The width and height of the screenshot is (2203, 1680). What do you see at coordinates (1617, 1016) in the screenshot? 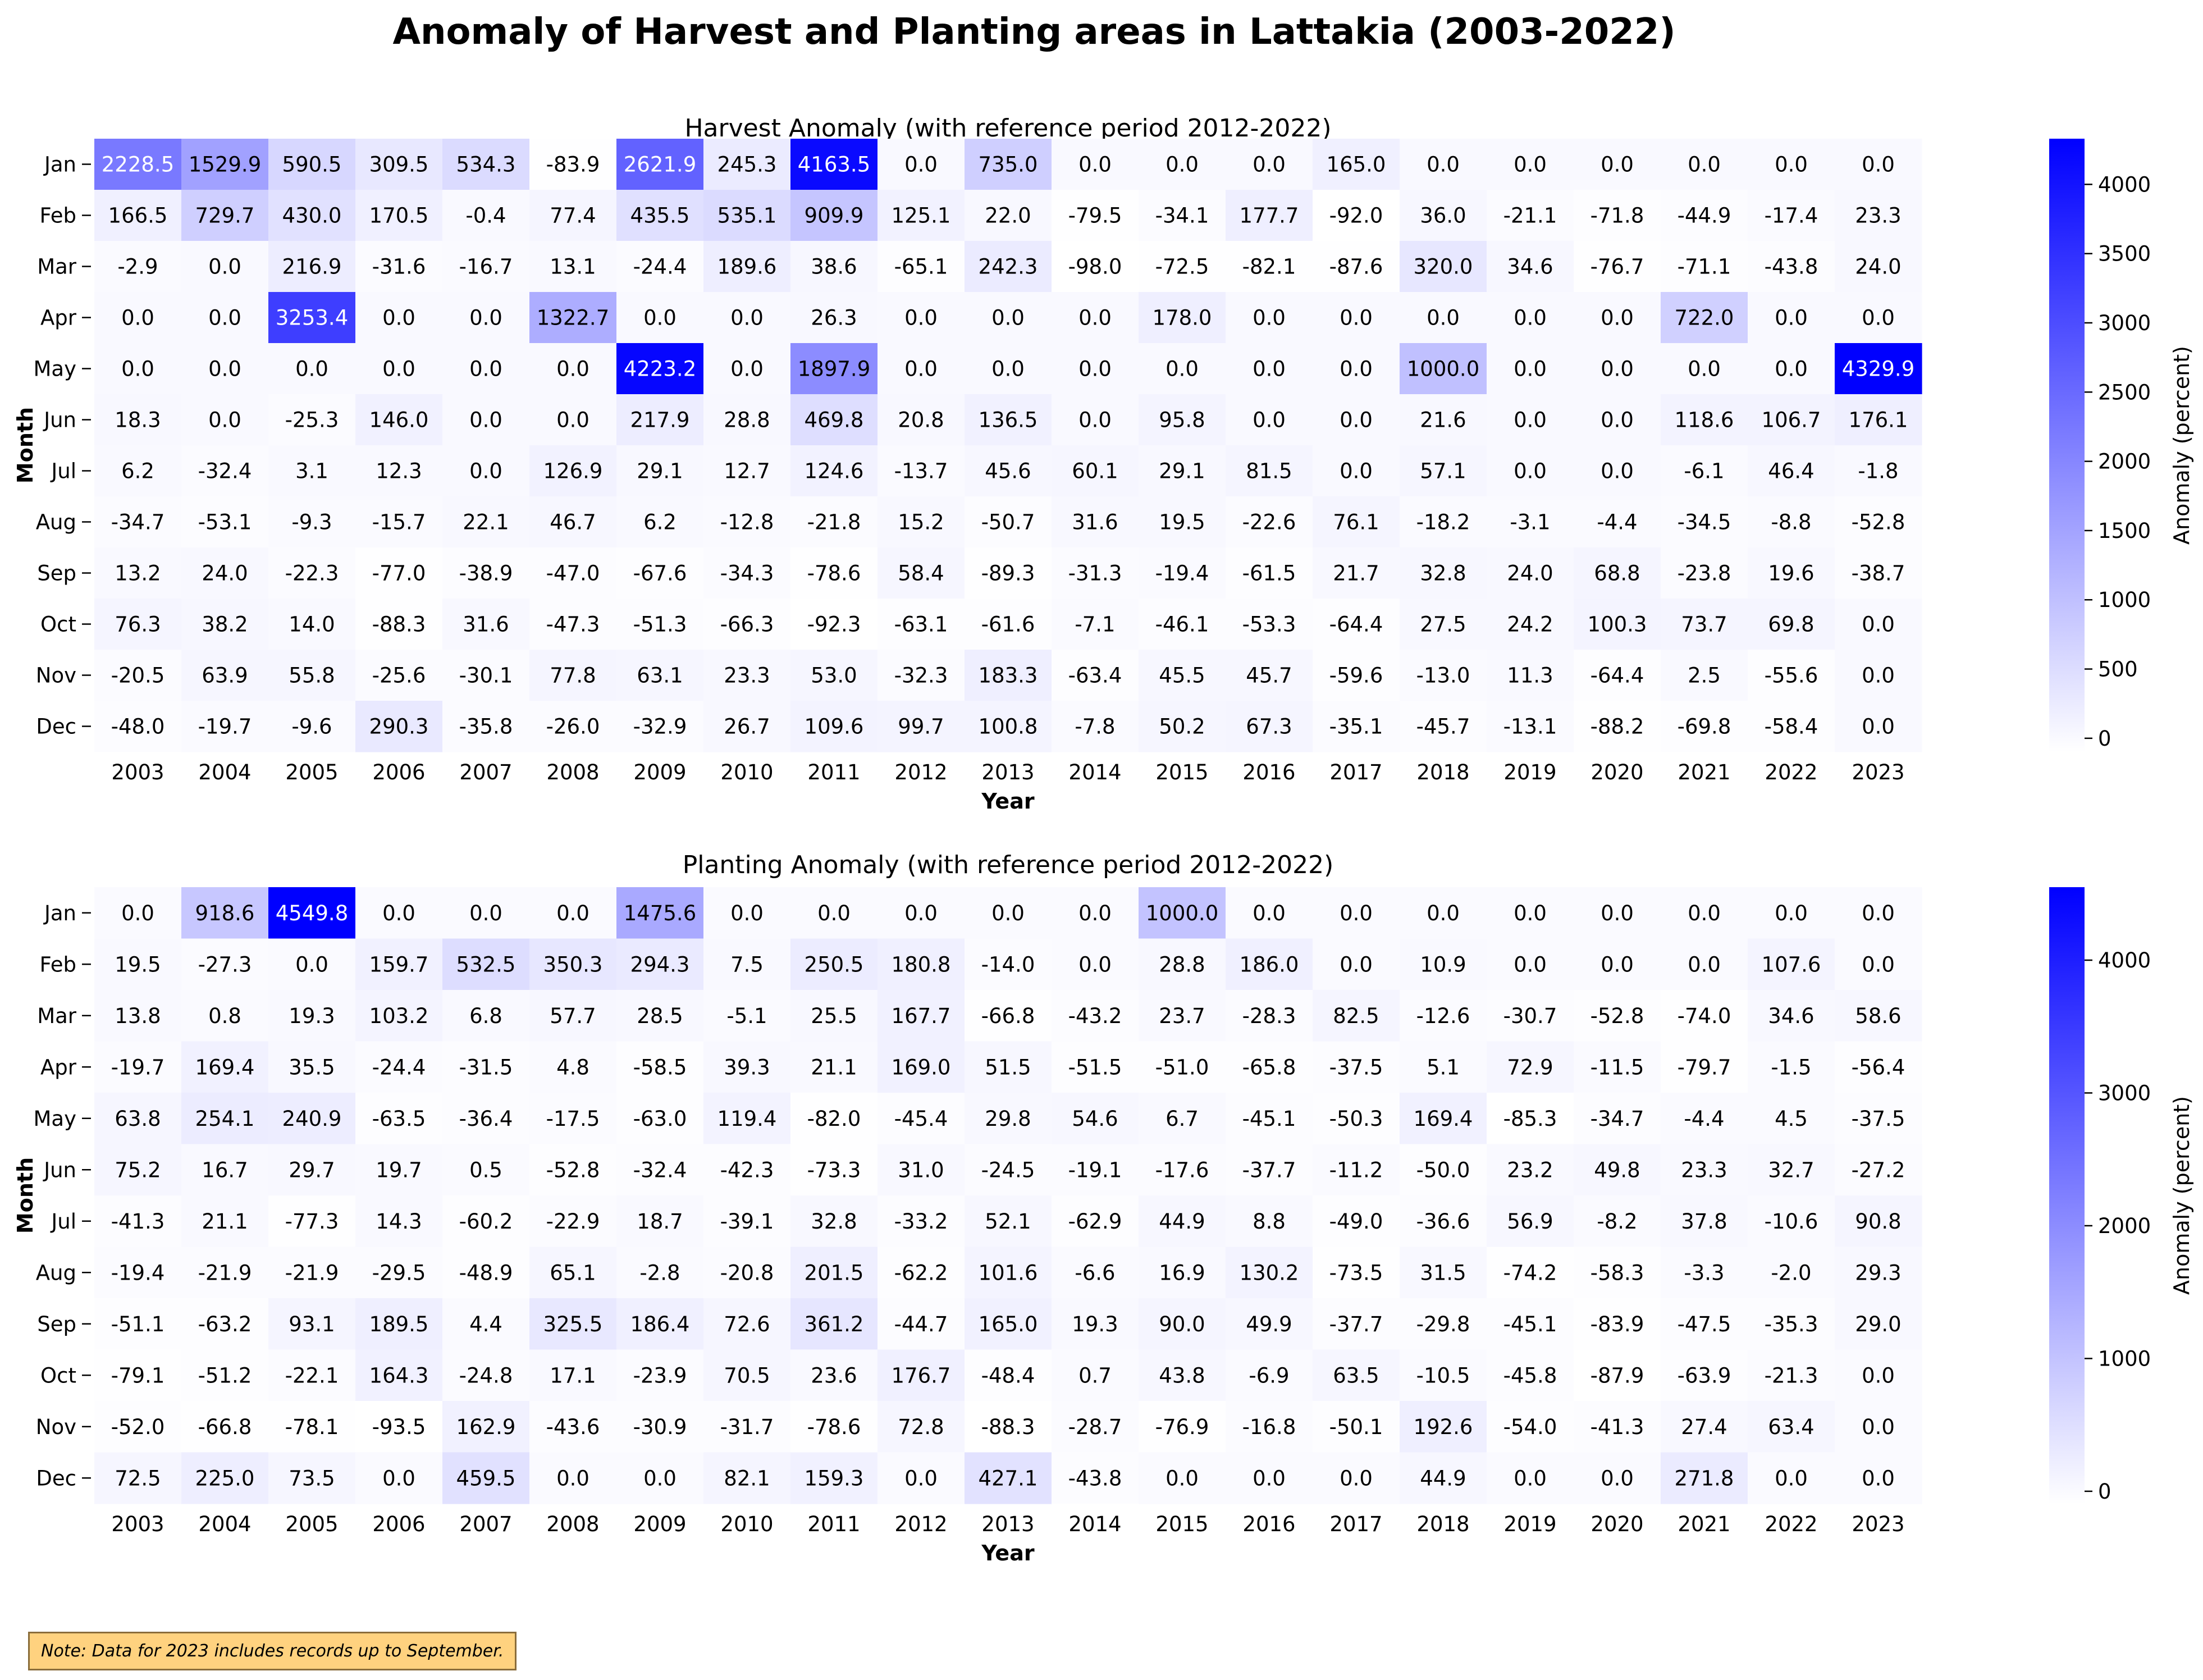
I see `cell-value-label: -52.8` at bounding box center [1617, 1016].